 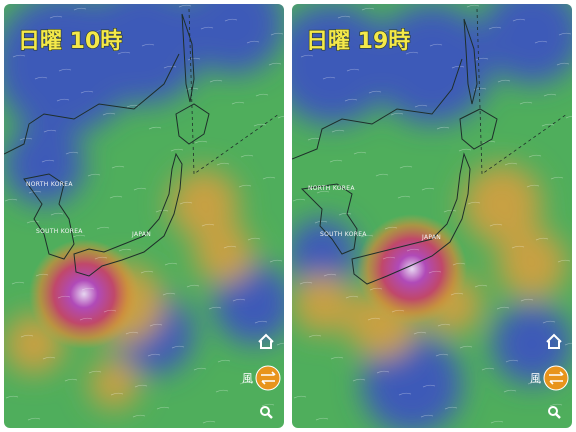 What do you see at coordinates (358, 41) in the screenshot?
I see `panel-title: 日曜 19時` at bounding box center [358, 41].